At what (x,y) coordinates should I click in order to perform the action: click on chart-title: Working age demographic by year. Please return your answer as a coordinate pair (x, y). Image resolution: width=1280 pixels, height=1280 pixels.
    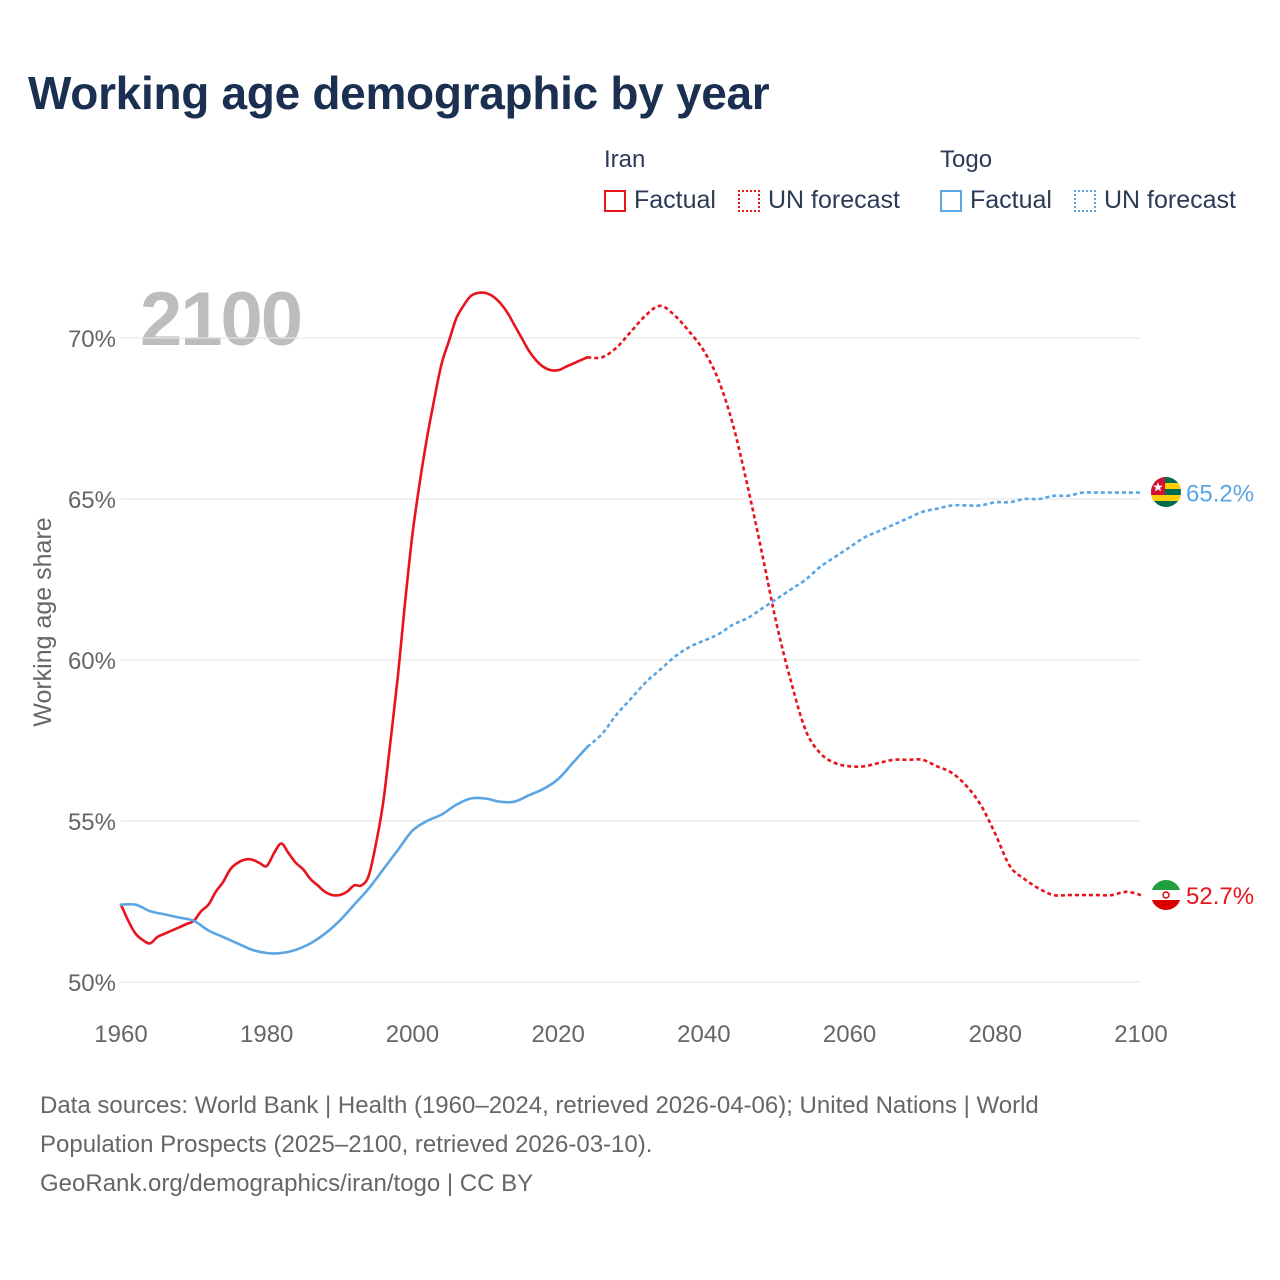
    Looking at the image, I should click on (399, 93).